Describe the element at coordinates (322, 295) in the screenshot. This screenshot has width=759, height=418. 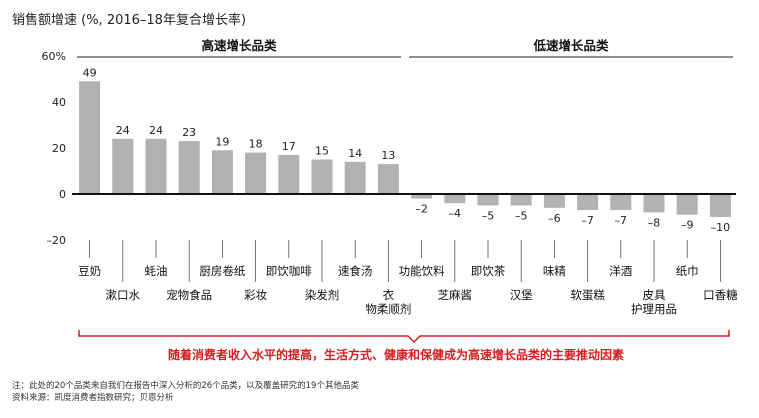
I see `category-label: 染发剂` at that location.